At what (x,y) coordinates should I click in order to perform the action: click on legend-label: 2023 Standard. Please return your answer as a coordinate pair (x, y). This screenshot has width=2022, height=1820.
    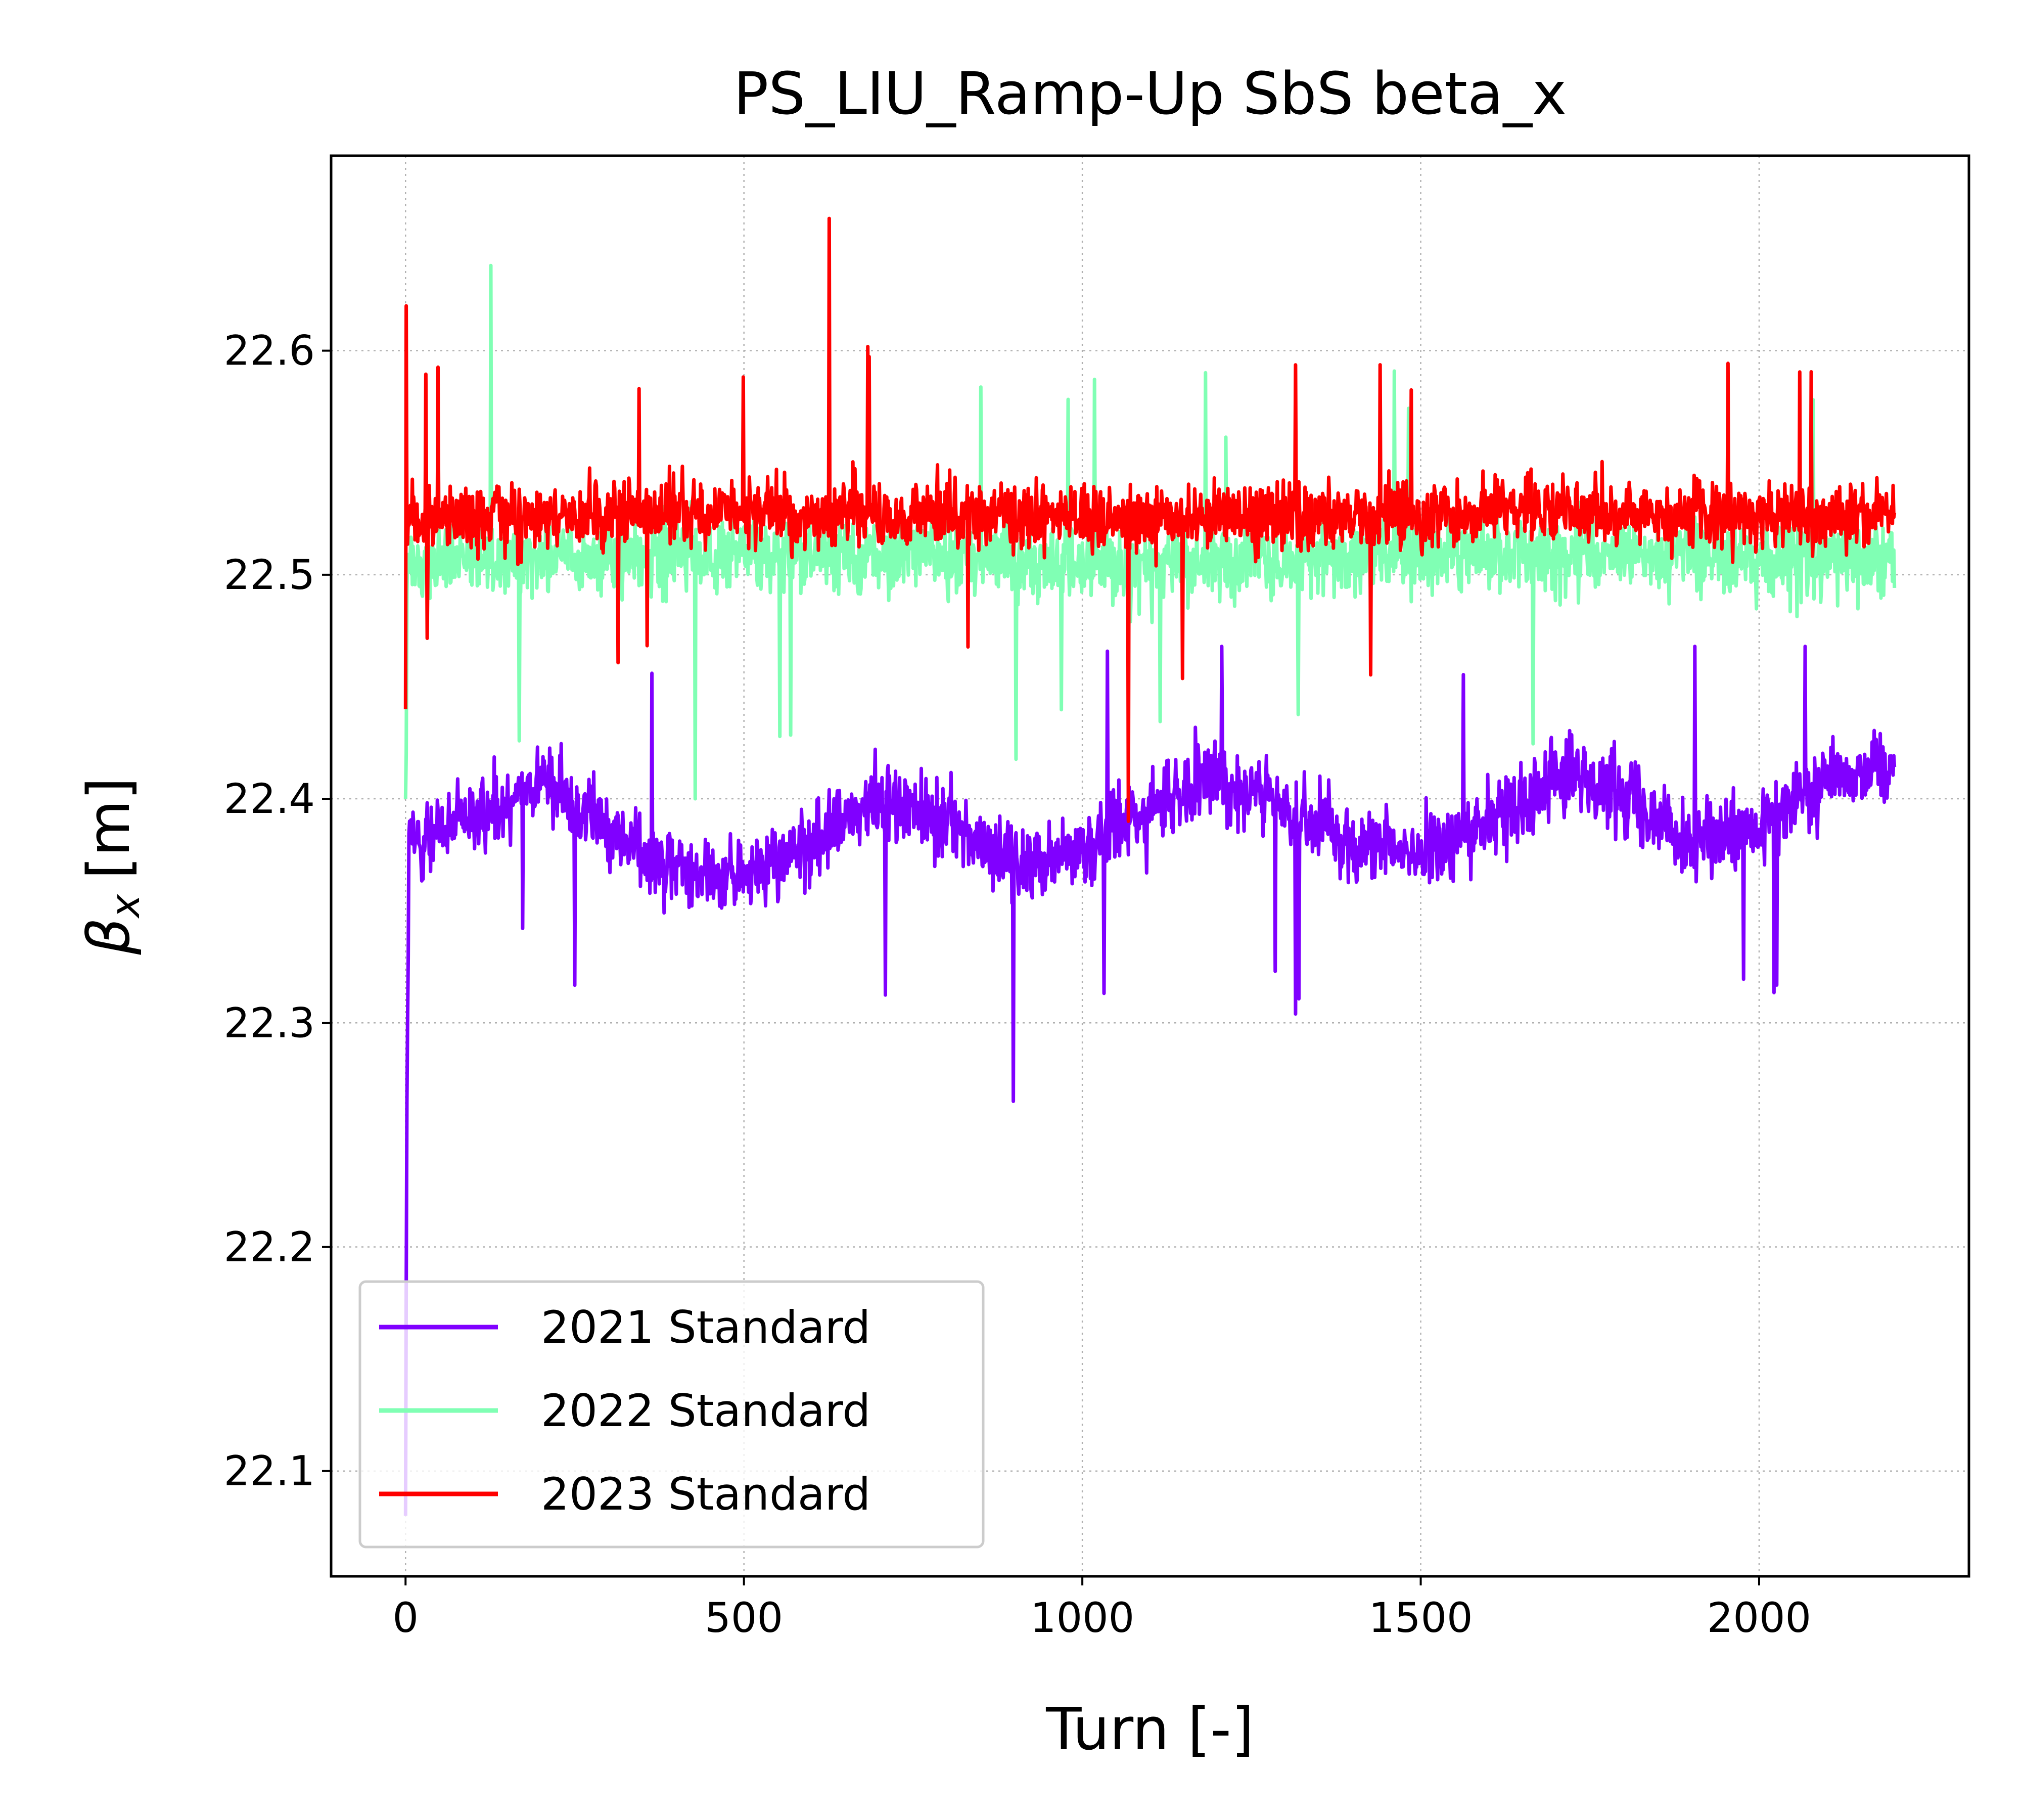
    Looking at the image, I should click on (705, 1494).